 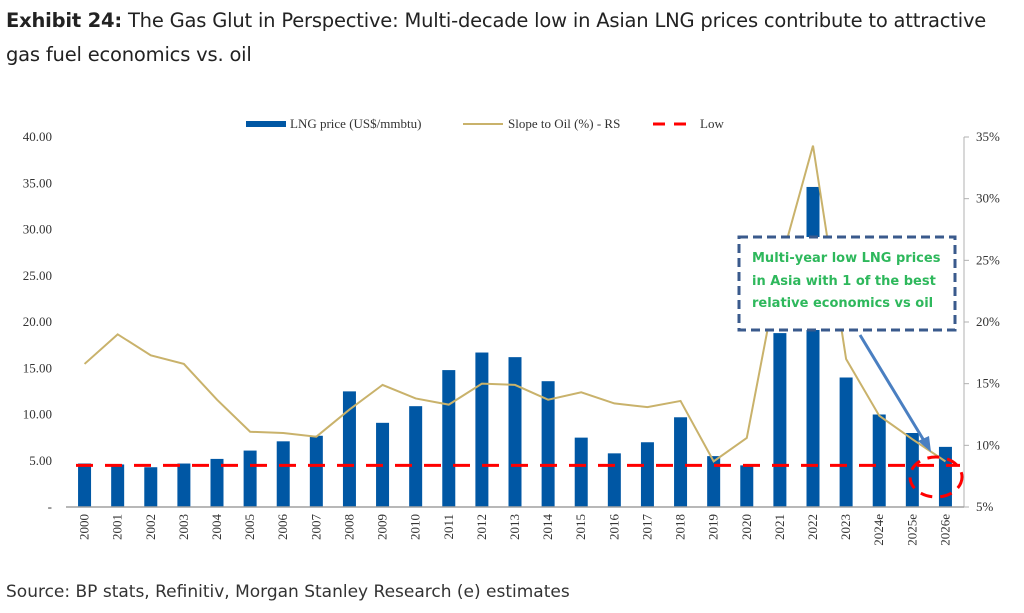 I want to click on x-axis-label-2002: 2002, so click(x=150, y=527).